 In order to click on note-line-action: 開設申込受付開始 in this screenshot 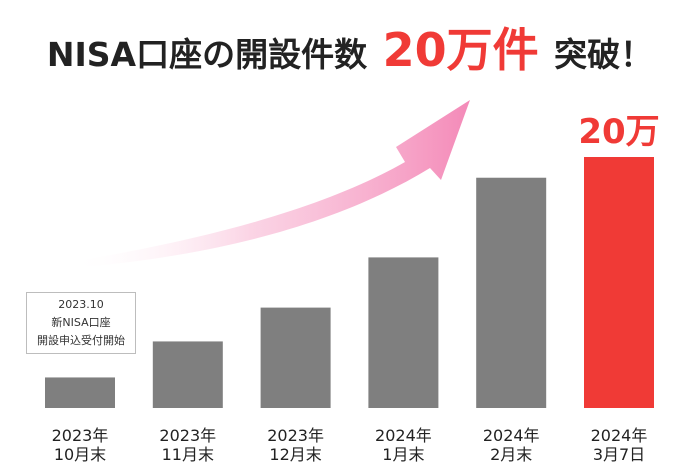, I will do `click(81, 340)`.